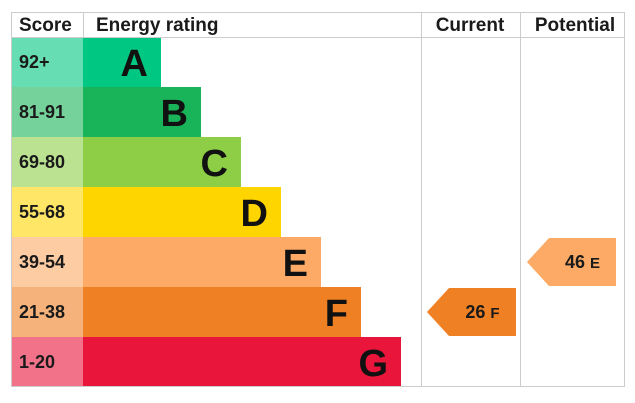 The width and height of the screenshot is (635, 403). I want to click on rating-letter-f: F, so click(336, 314).